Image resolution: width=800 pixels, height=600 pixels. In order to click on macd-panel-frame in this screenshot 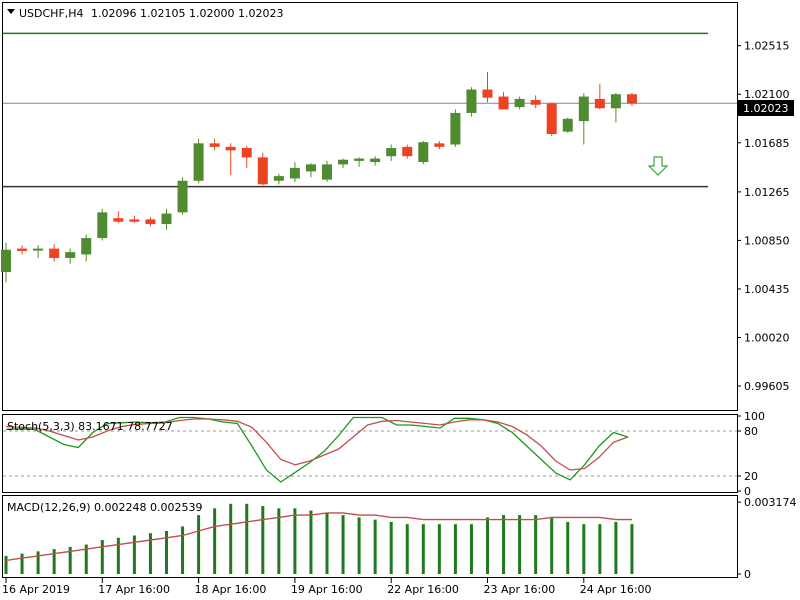, I will do `click(370, 536)`.